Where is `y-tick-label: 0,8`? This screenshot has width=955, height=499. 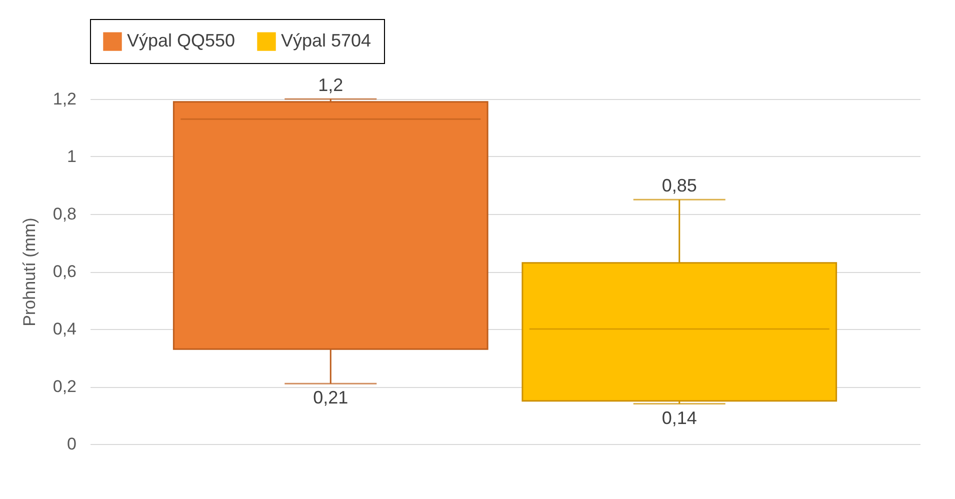 y-tick-label: 0,8 is located at coordinates (64, 214).